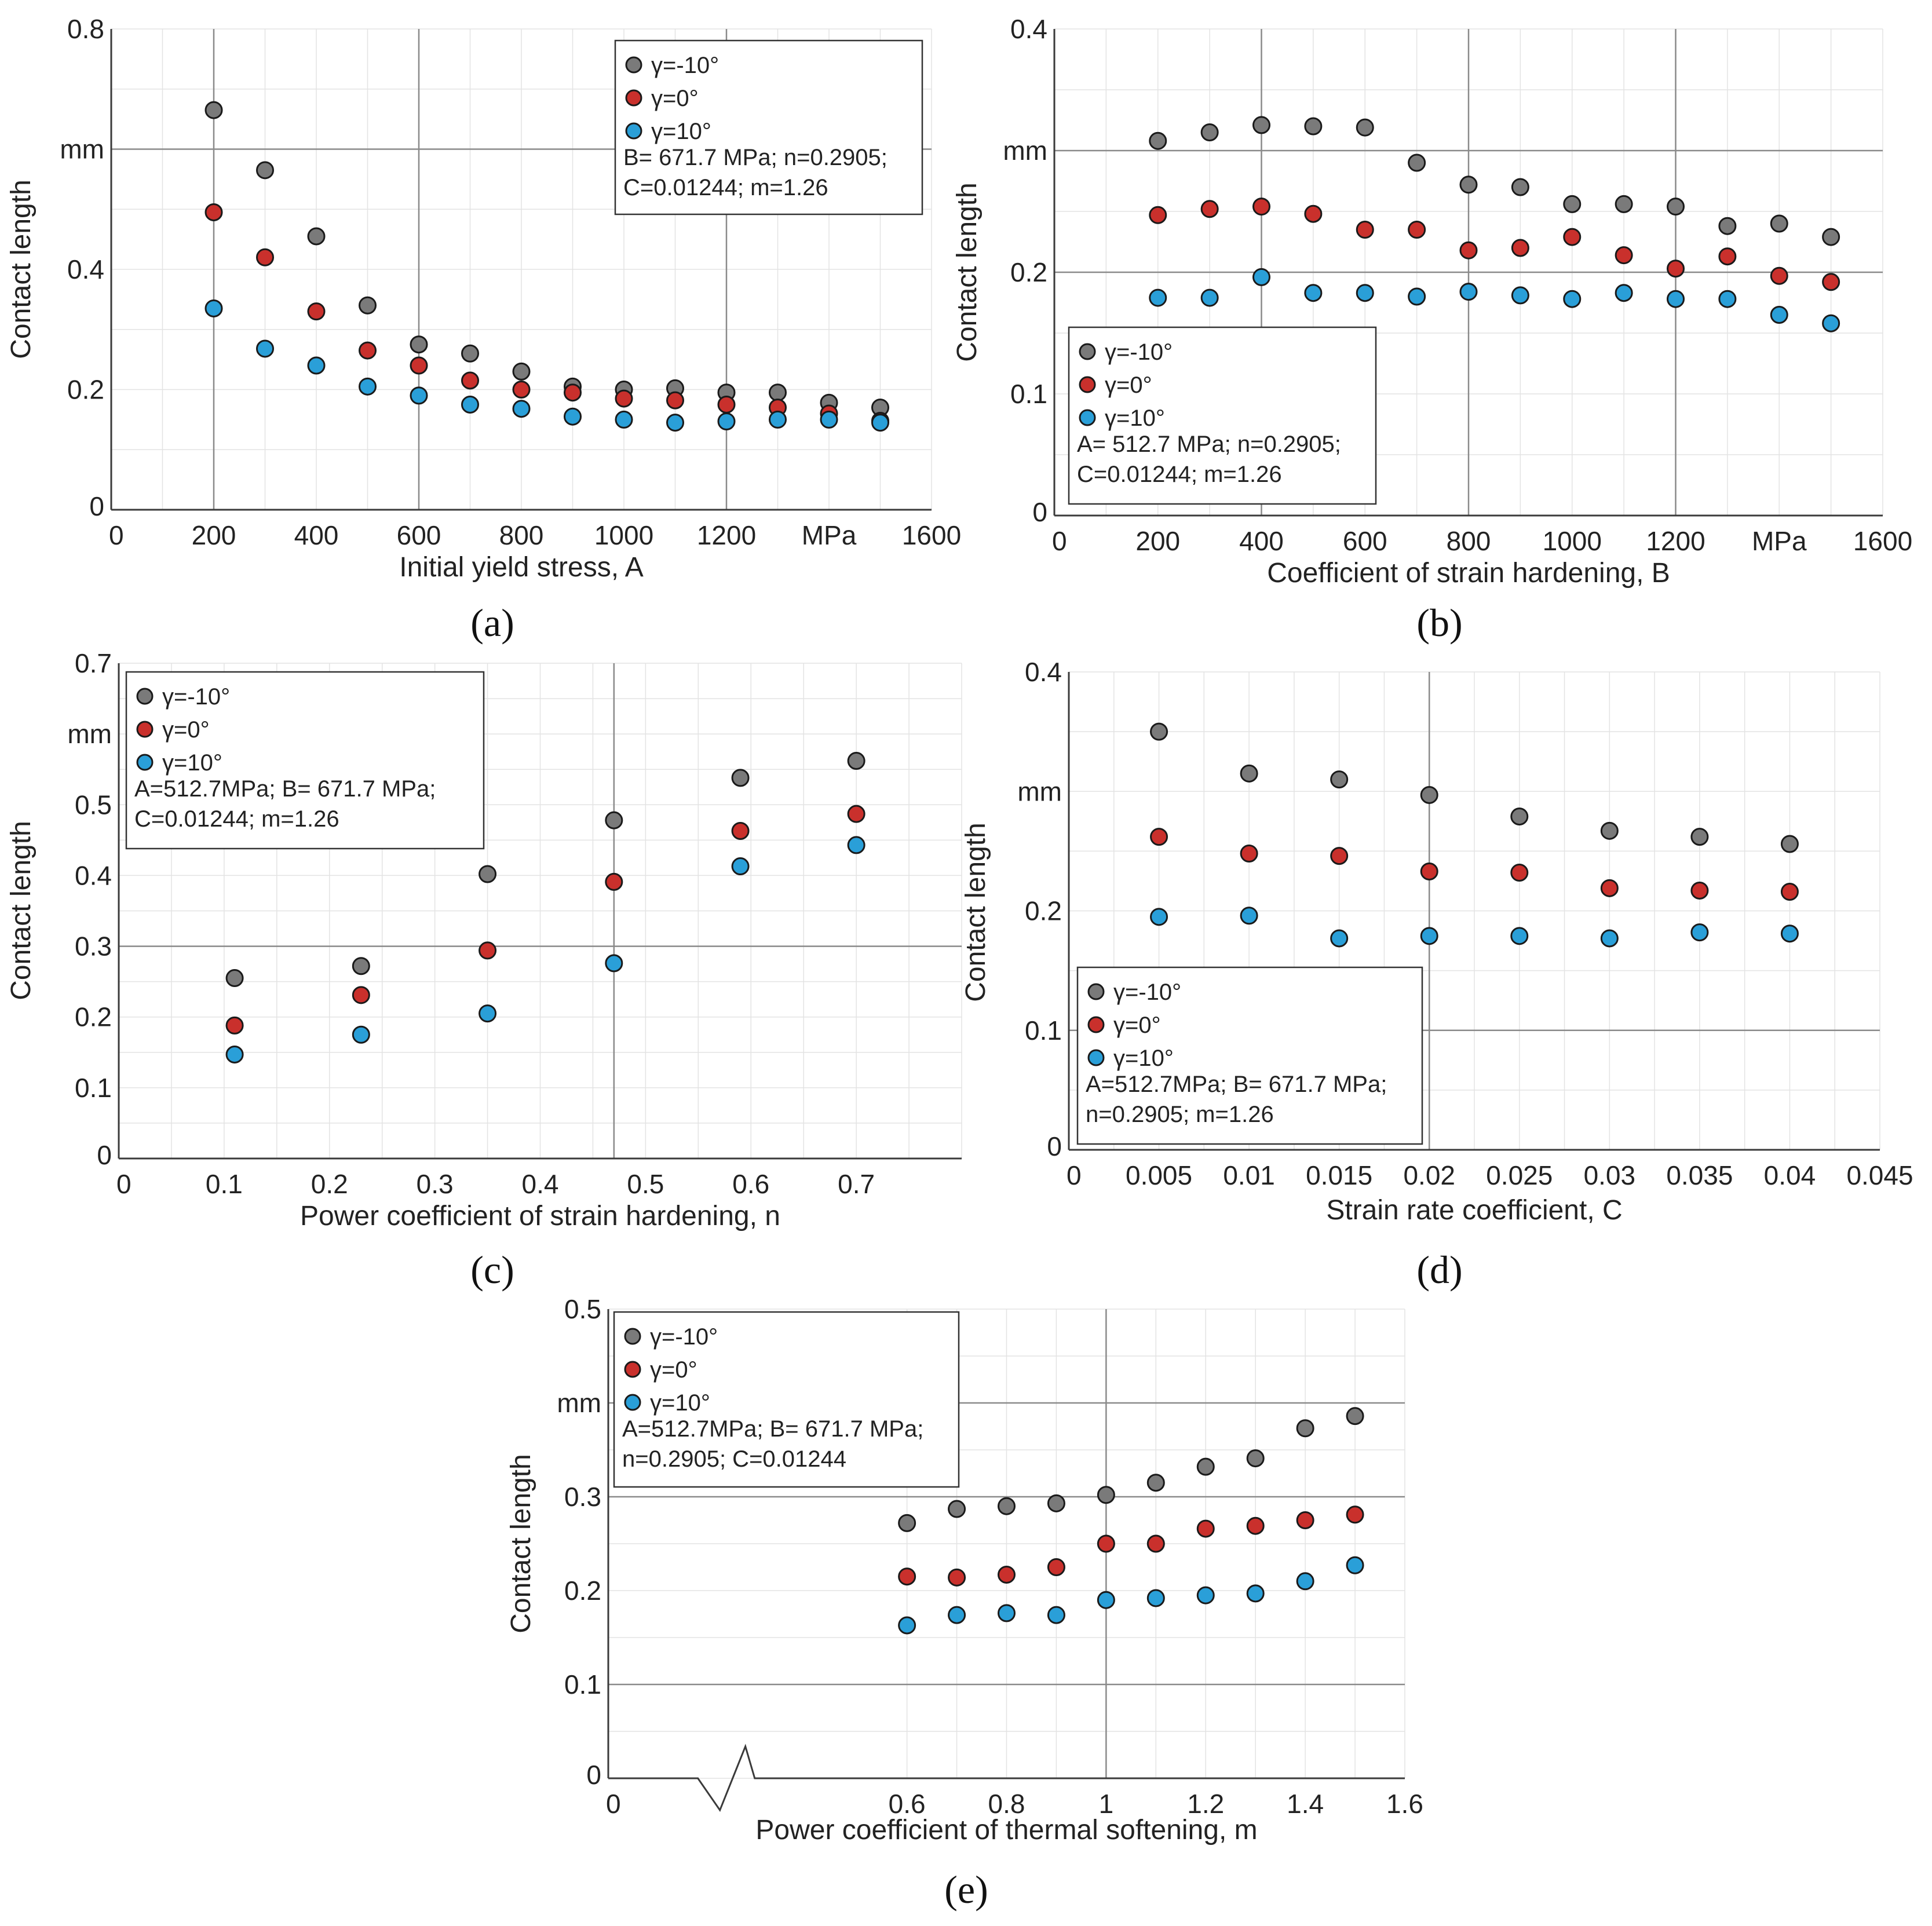 The image size is (1932, 1926). Describe the element at coordinates (1106, 1804) in the screenshot. I see `x-tick-label: 1` at that location.